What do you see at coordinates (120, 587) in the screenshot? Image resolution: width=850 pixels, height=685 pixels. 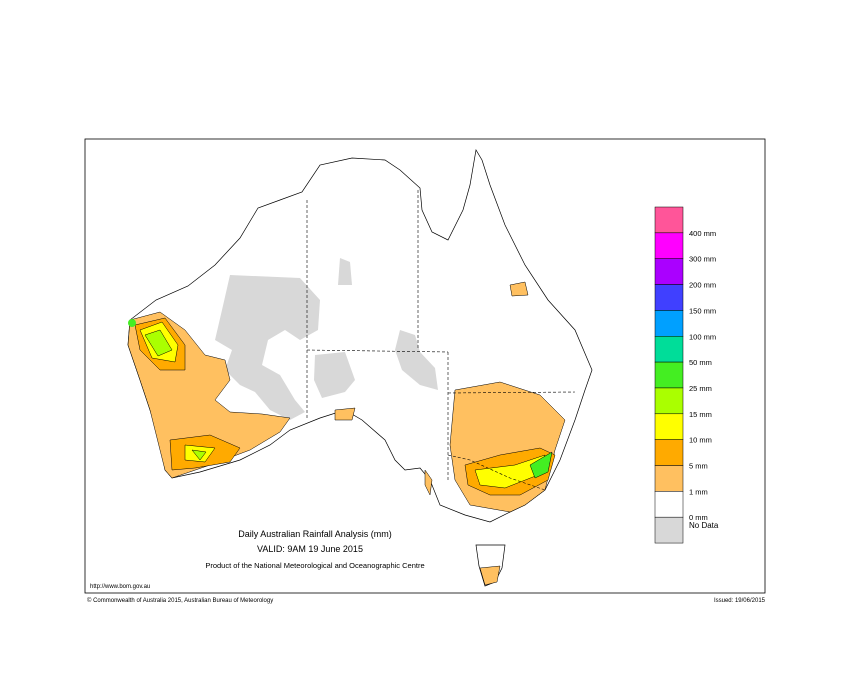 I see `url: http://www.bom.gov.au` at bounding box center [120, 587].